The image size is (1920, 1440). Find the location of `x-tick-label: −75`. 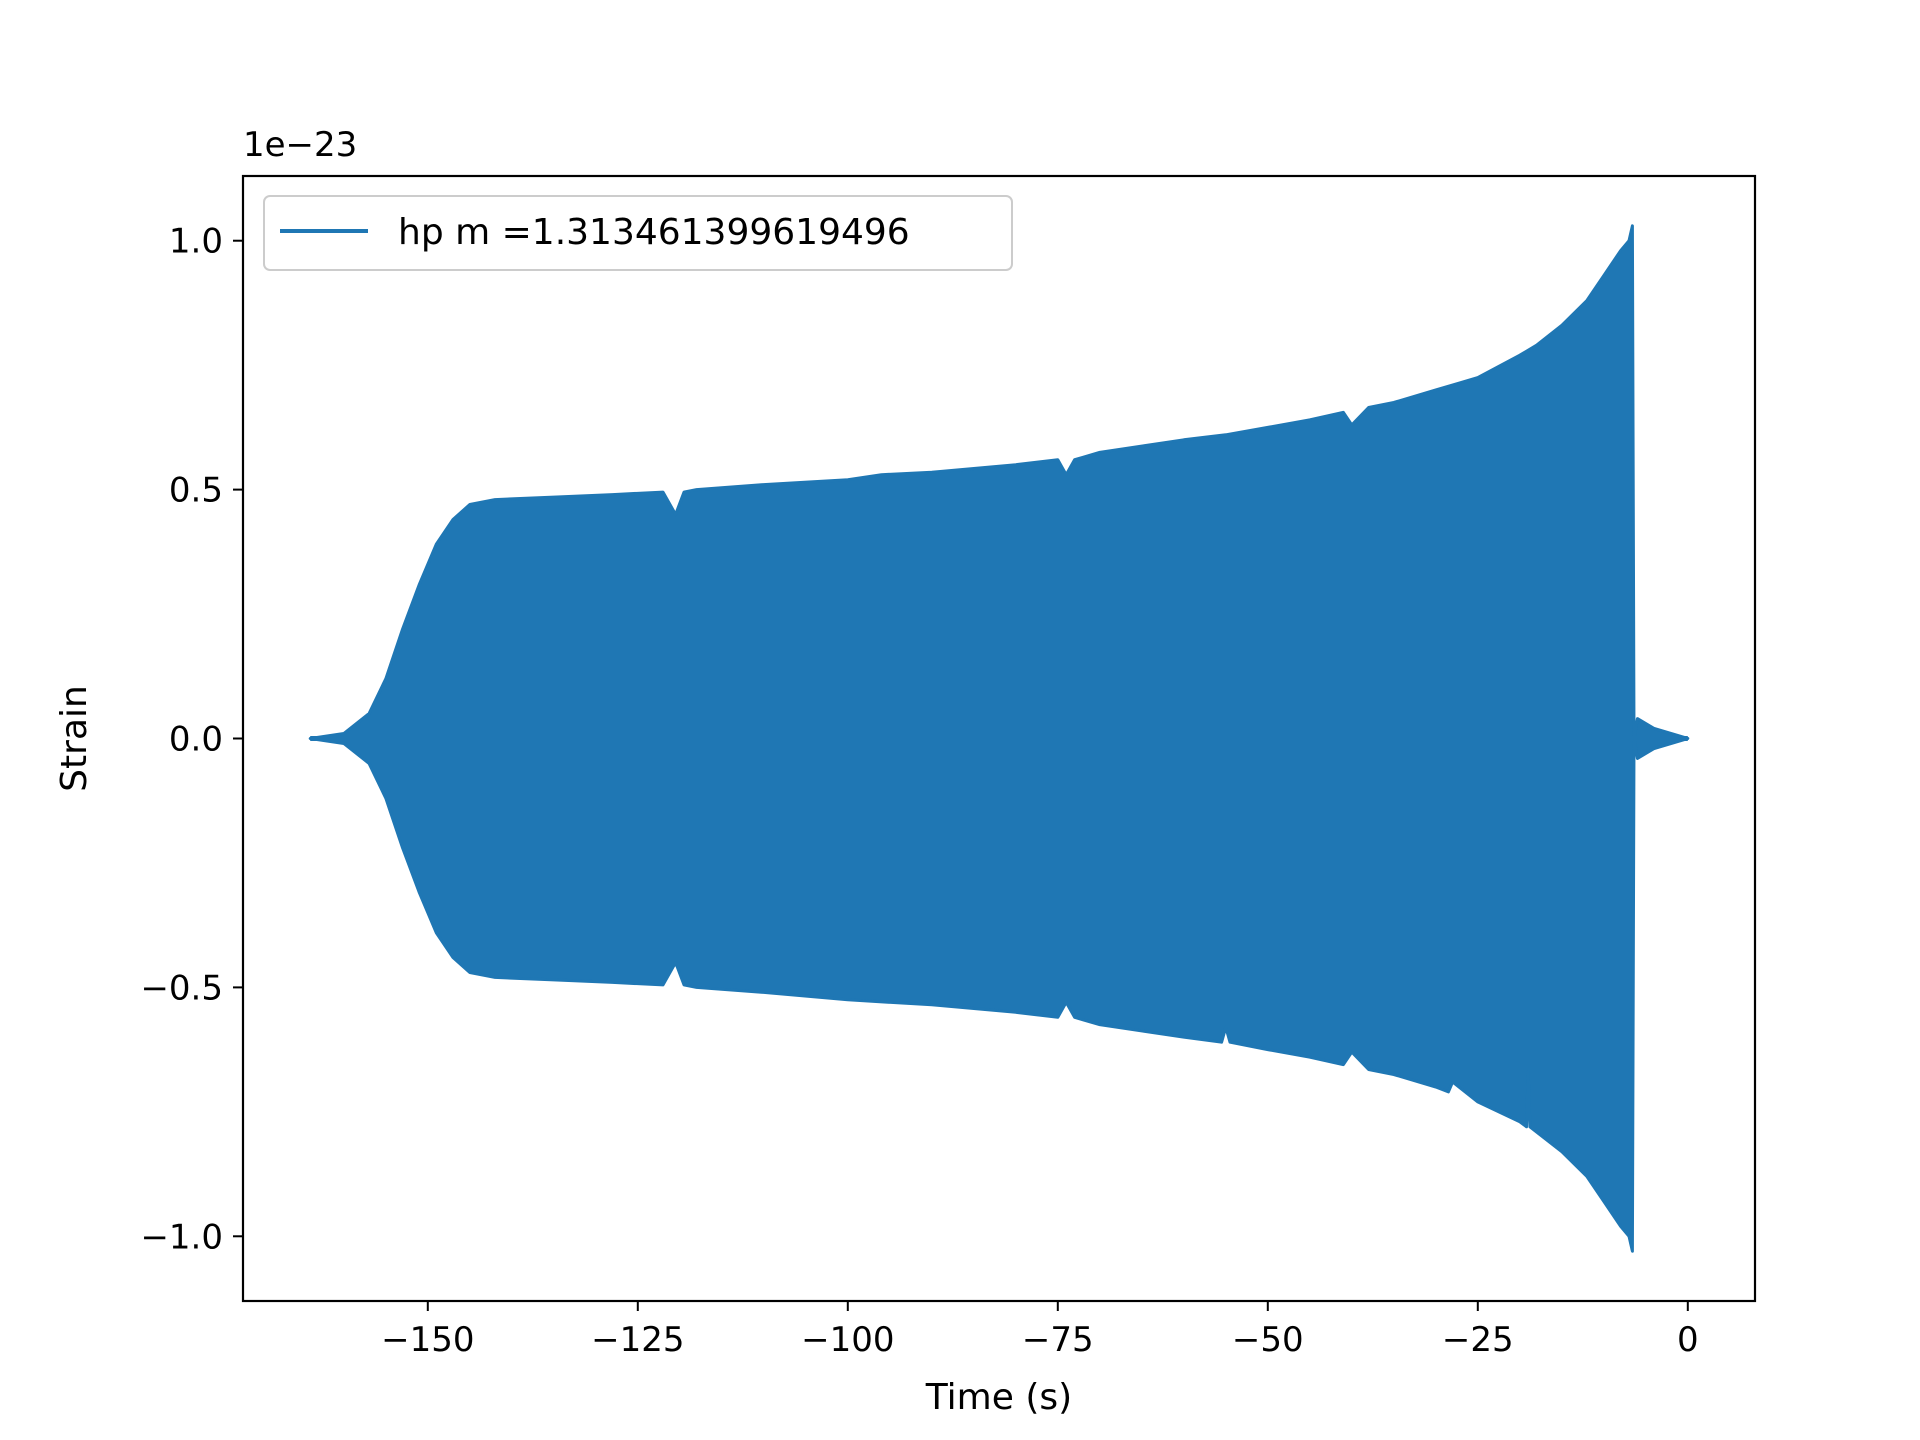

x-tick-label: −75 is located at coordinates (1058, 1340).